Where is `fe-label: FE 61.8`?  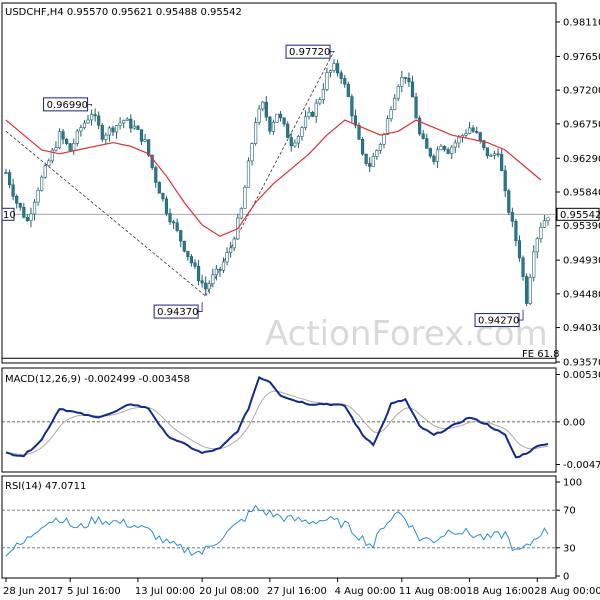
fe-label: FE 61.8 is located at coordinates (541, 354).